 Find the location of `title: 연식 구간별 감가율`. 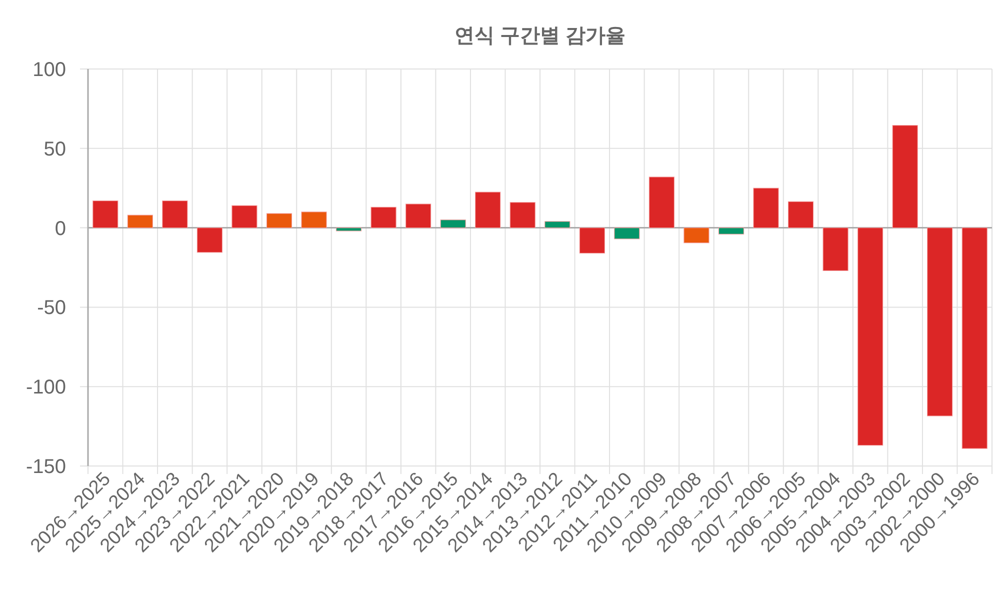

title: 연식 구간별 감가율 is located at coordinates (540, 36).